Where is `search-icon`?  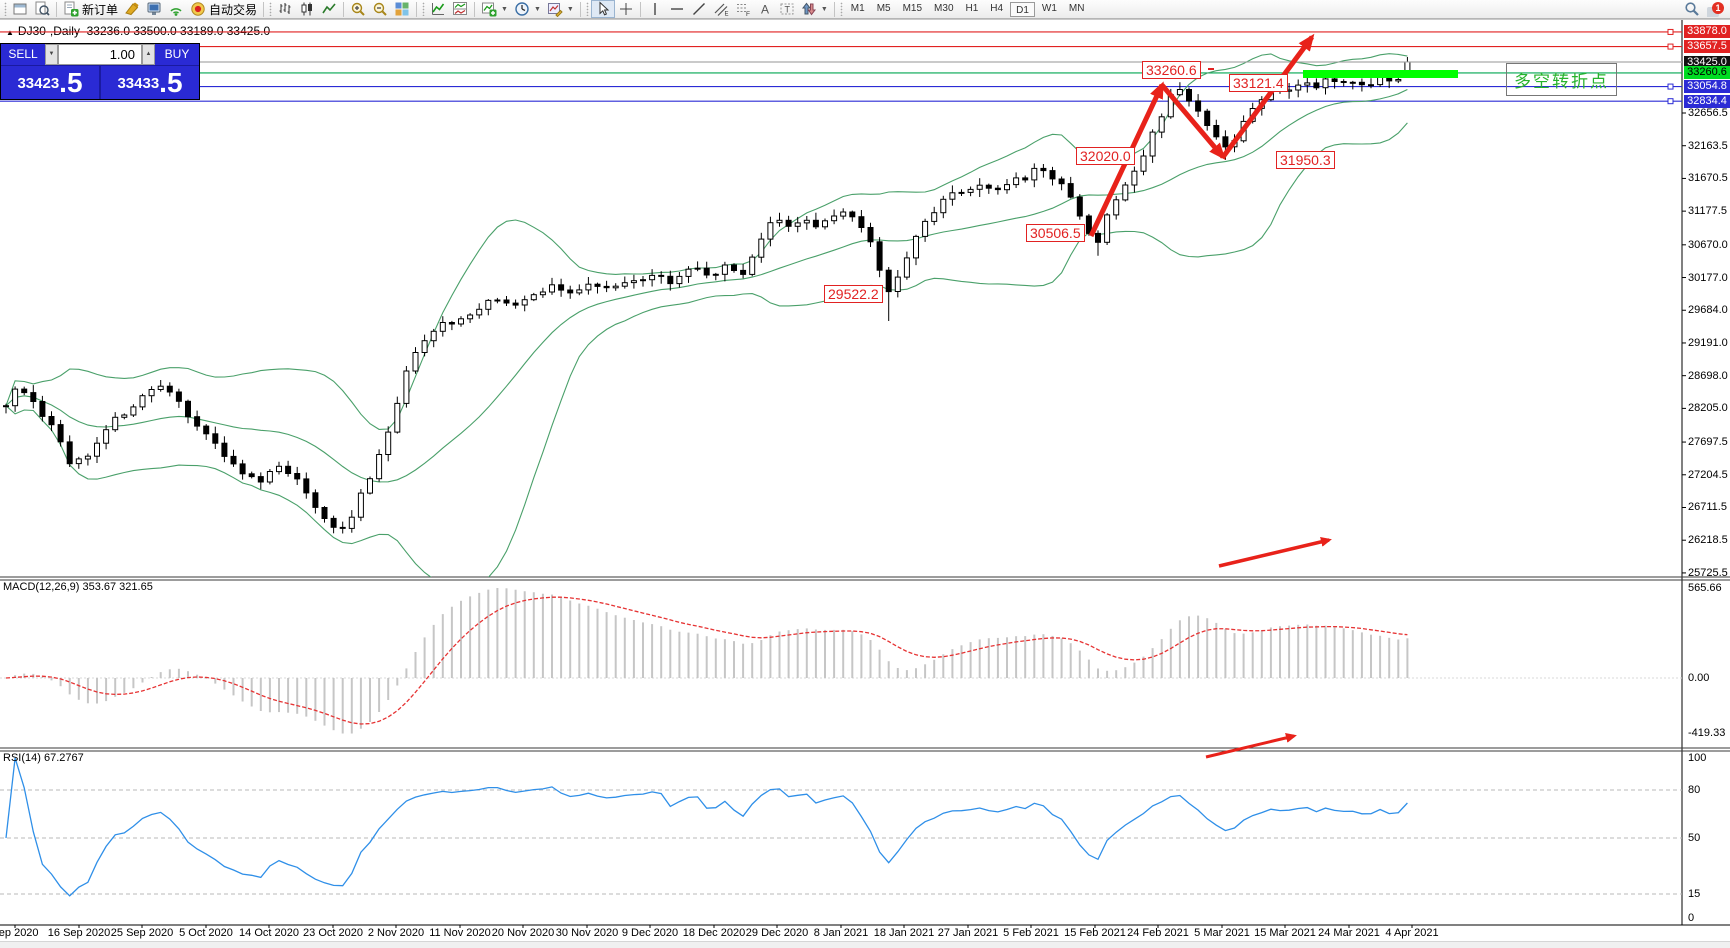
search-icon is located at coordinates (1692, 9).